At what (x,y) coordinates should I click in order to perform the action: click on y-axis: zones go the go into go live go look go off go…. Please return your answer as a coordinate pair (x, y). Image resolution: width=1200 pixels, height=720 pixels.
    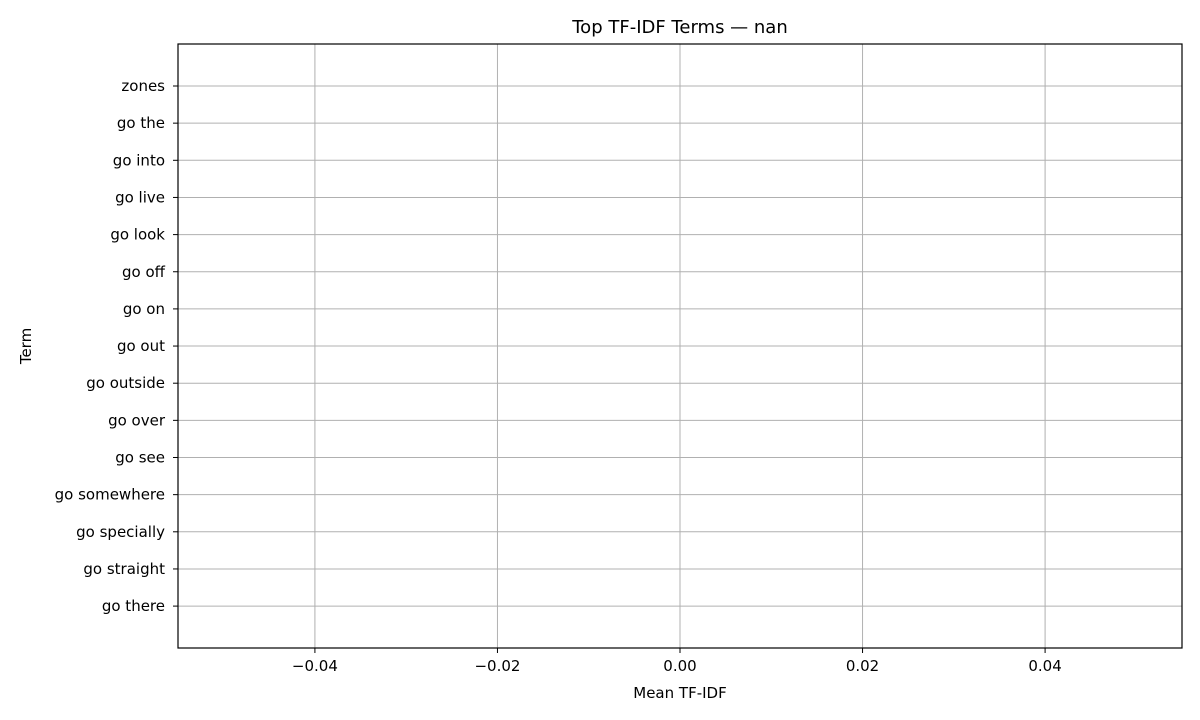
    Looking at the image, I should click on (116, 346).